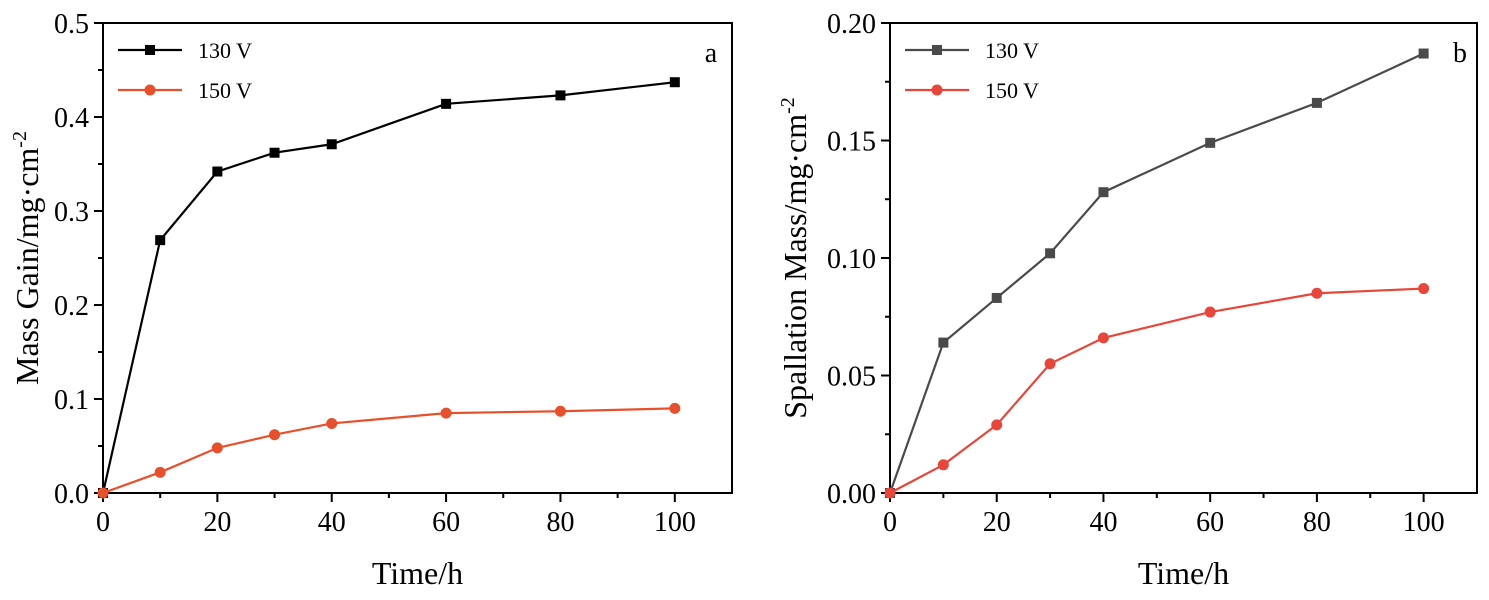 Image resolution: width=1489 pixels, height=600 pixels. I want to click on y-tick-label: 0.00, so click(851, 494).